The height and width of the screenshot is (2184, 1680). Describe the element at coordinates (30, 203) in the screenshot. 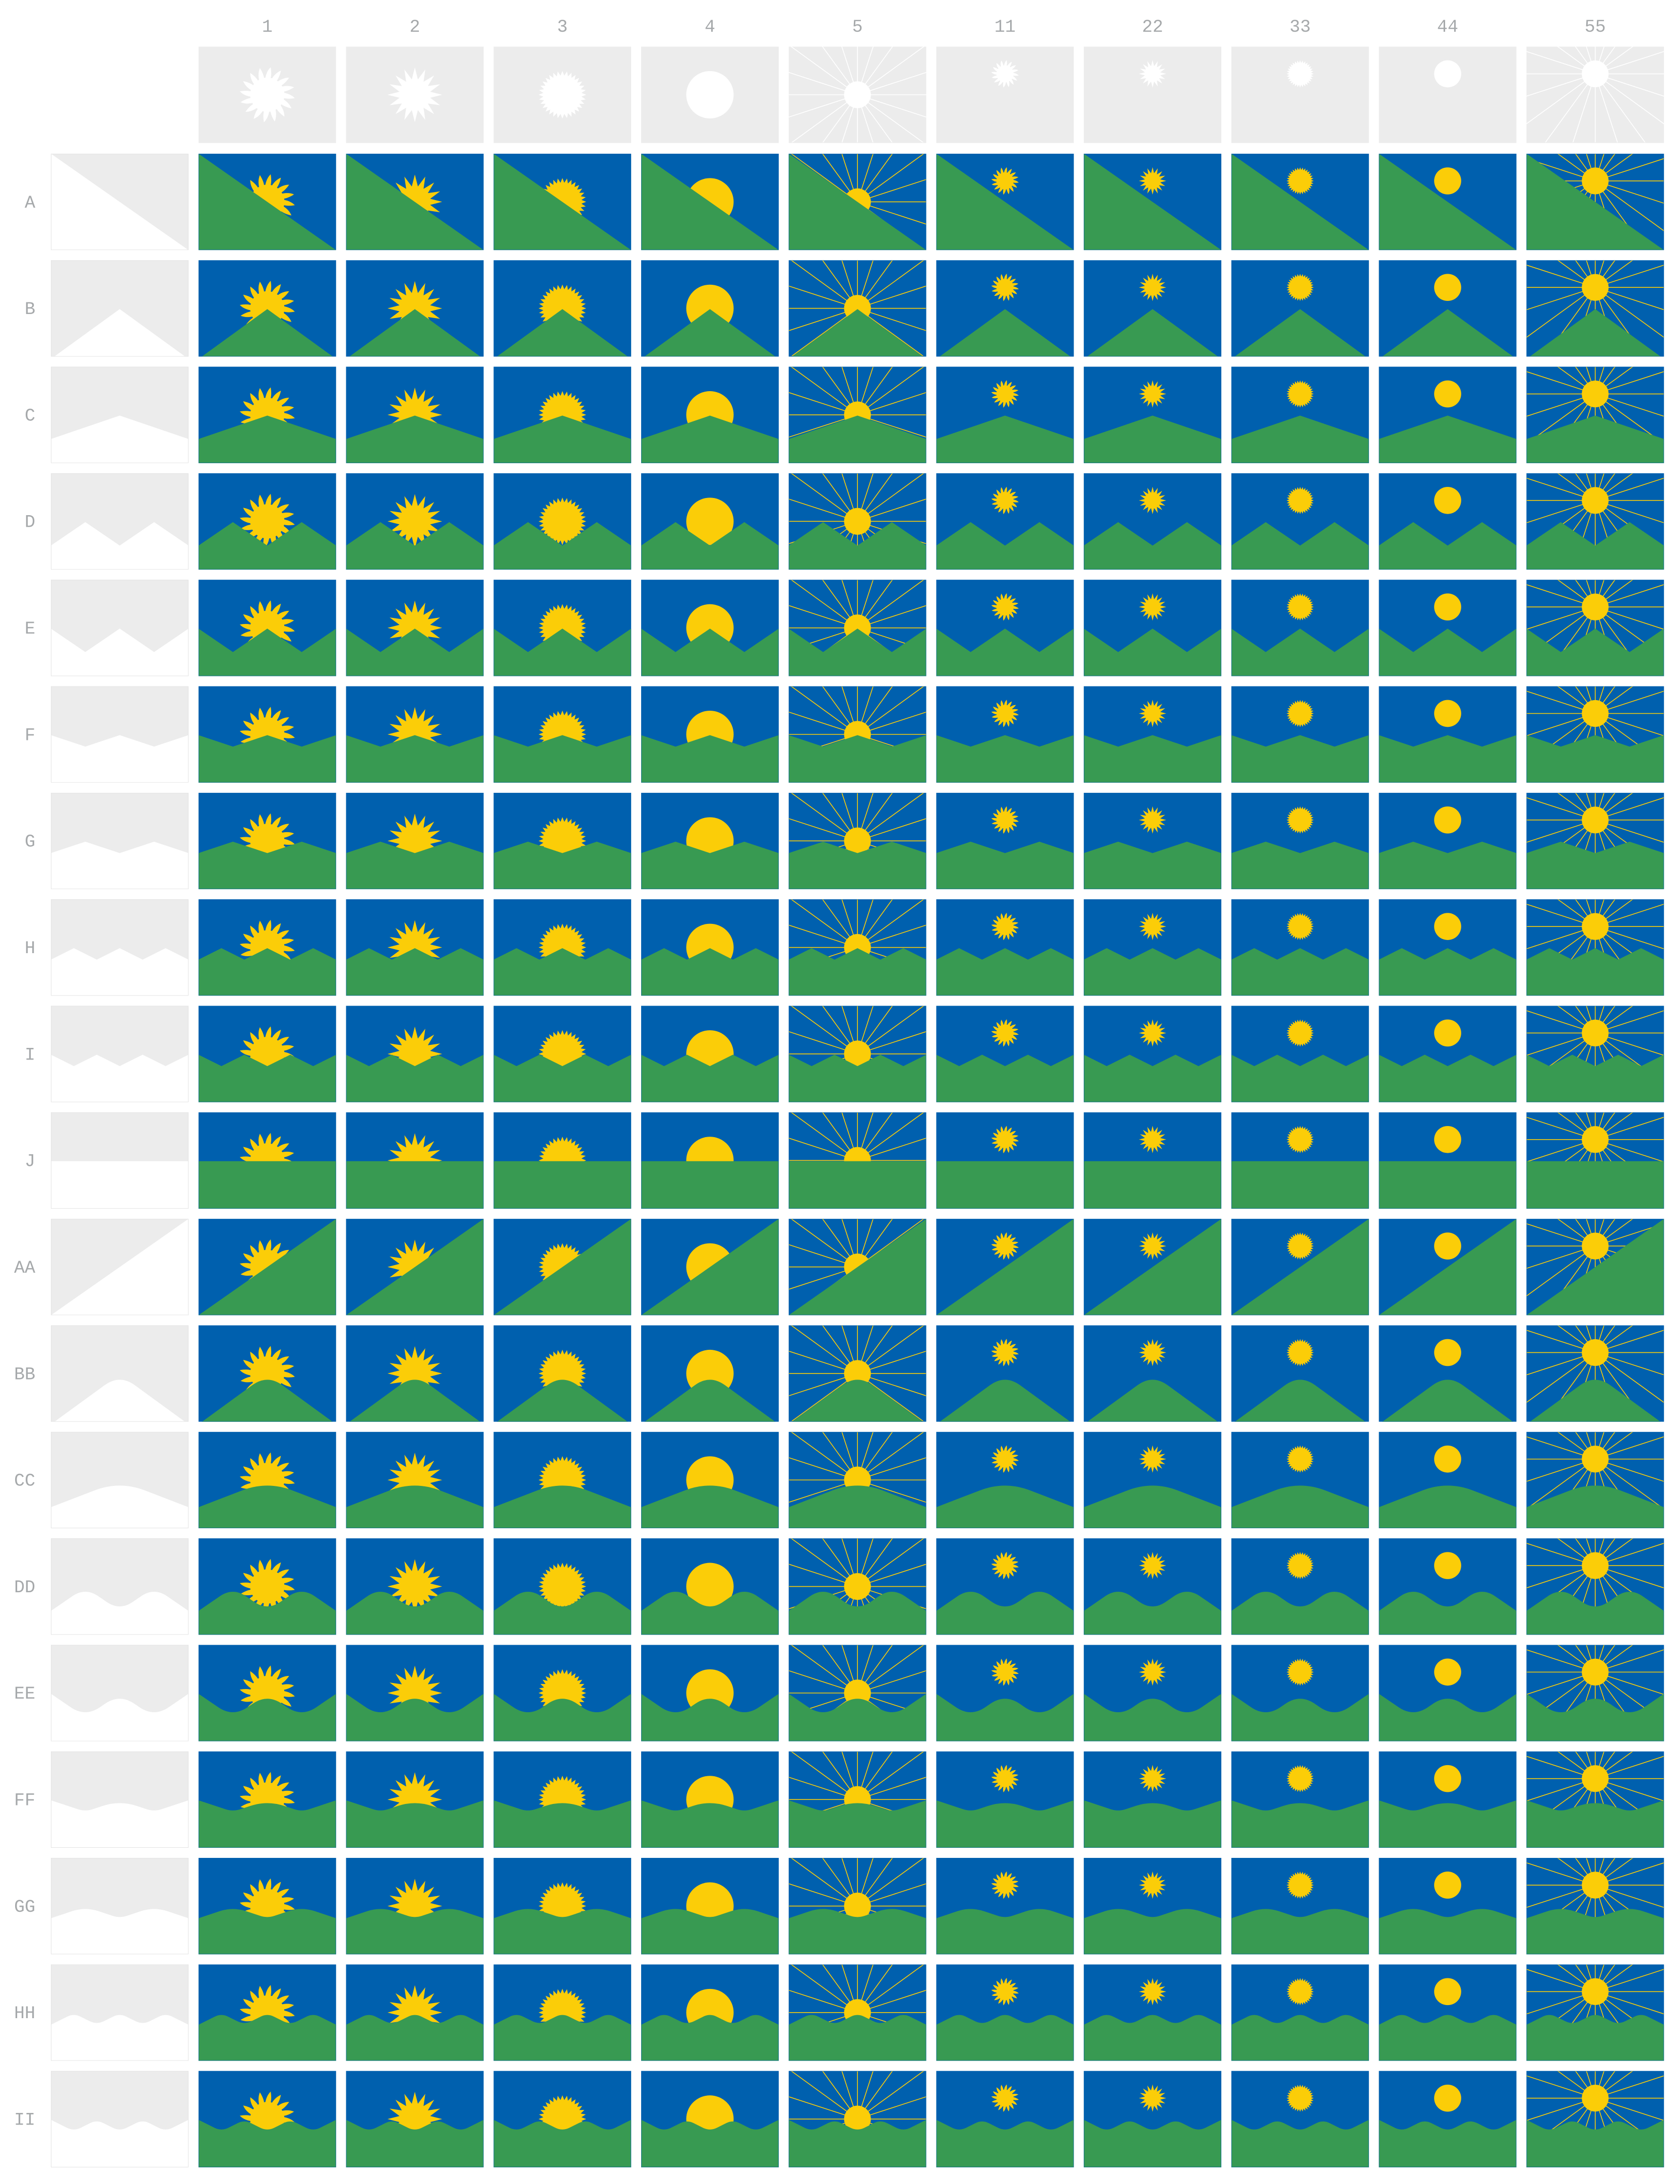

I see `svg-text: A` at that location.